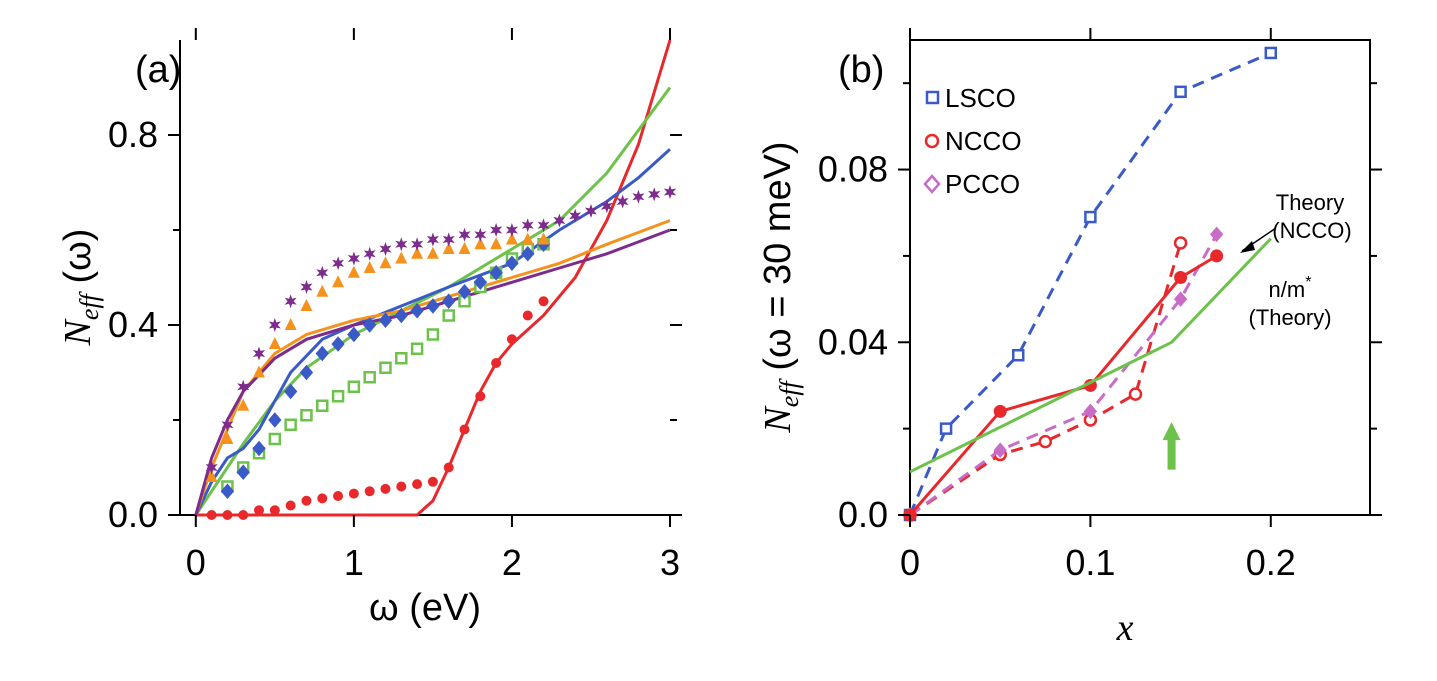 The width and height of the screenshot is (1437, 681). I want to click on annotation-nm-line1: n/m*, so click(1290, 288).